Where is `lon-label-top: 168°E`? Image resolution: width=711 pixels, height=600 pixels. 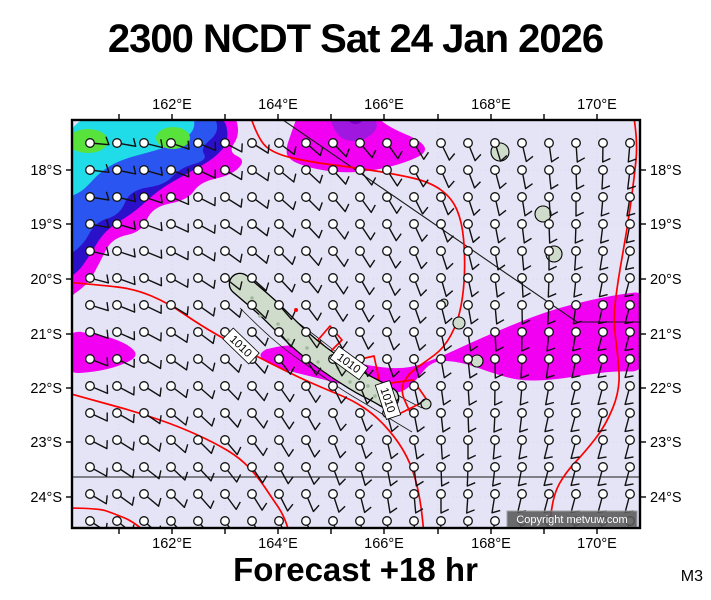 lon-label-top: 168°E is located at coordinates (491, 105).